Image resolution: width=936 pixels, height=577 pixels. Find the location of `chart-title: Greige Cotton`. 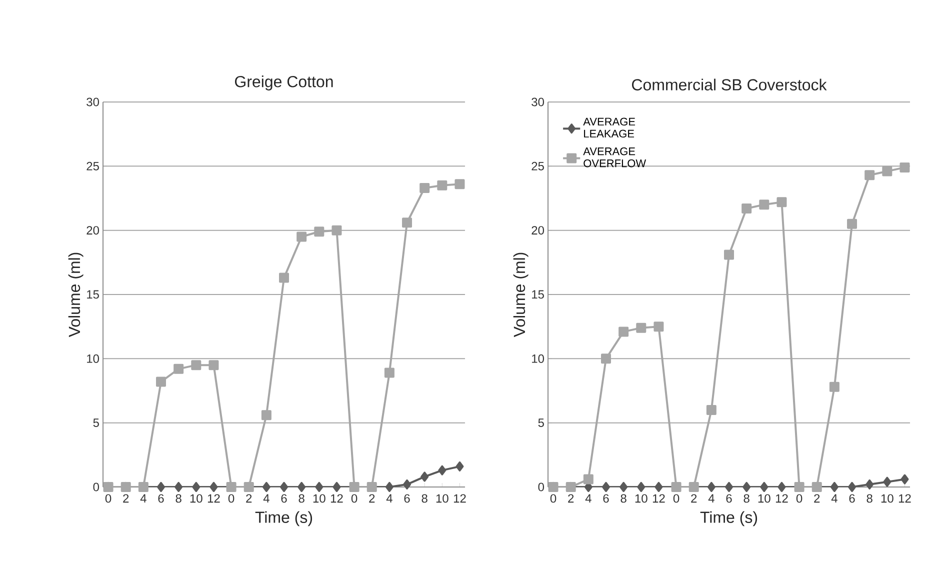

chart-title: Greige Cotton is located at coordinates (284, 83).